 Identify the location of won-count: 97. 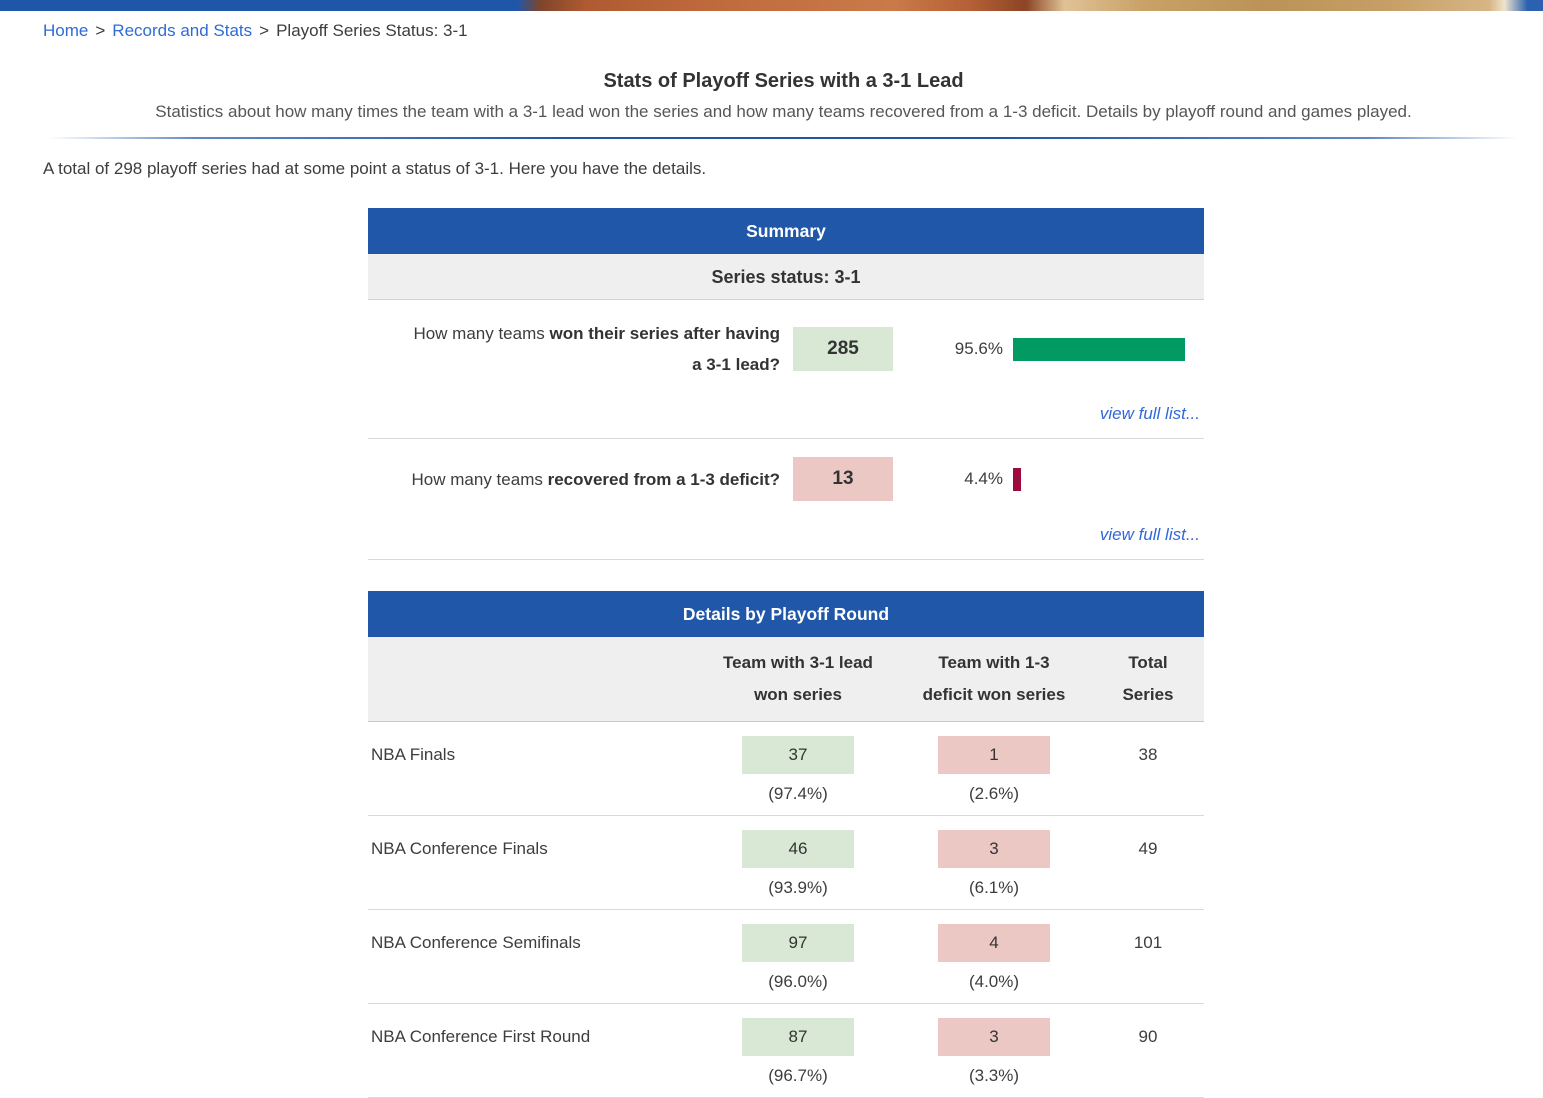
(798, 943).